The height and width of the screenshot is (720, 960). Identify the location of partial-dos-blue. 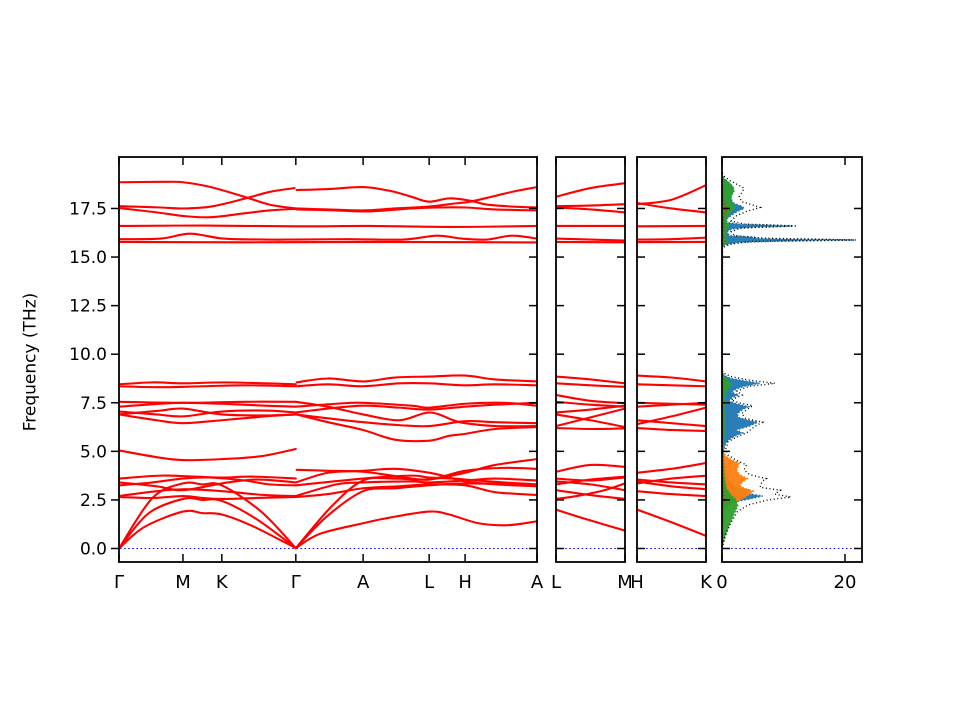
(788, 361).